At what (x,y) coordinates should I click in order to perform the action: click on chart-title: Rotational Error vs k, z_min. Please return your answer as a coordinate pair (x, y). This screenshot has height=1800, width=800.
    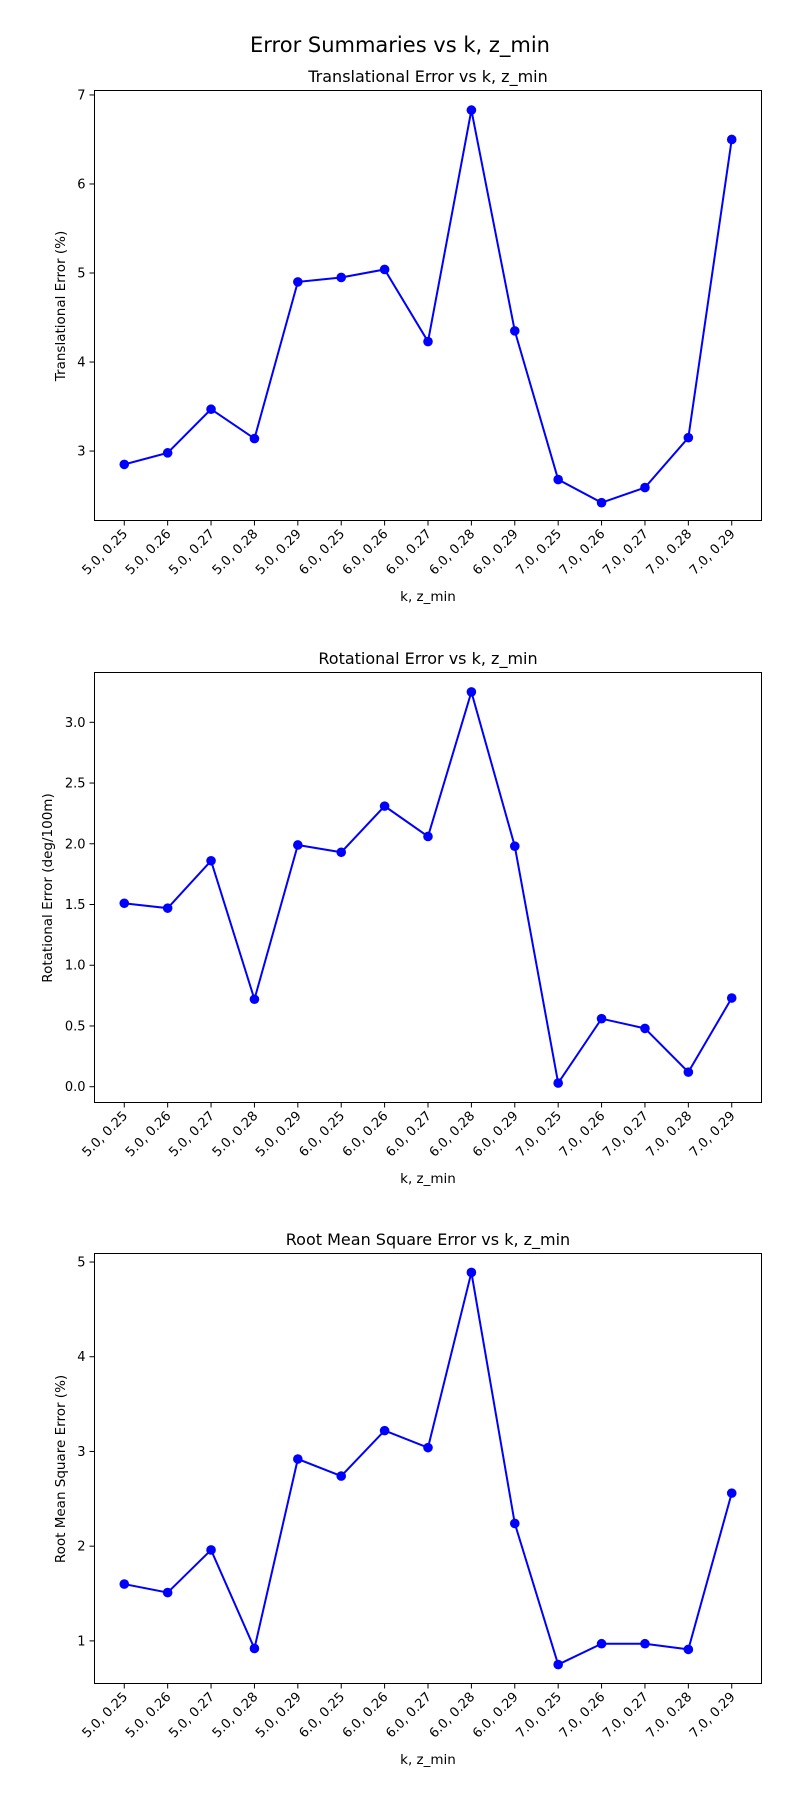
    Looking at the image, I should click on (427, 659).